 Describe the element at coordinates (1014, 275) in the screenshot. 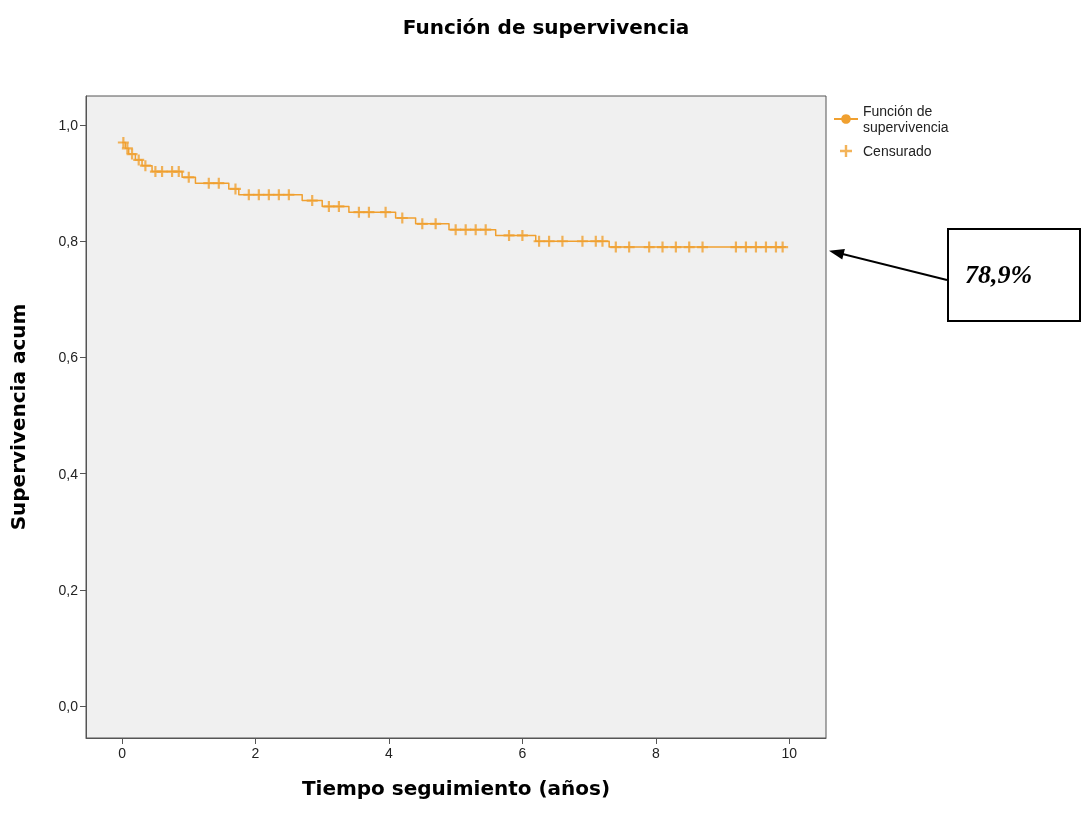

I see `text: 78,9%` at that location.